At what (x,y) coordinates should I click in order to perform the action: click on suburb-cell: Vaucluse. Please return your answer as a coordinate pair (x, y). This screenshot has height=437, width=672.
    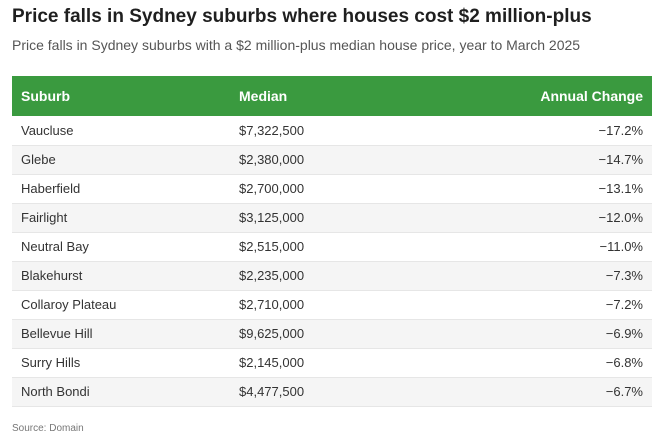
    Looking at the image, I should click on (121, 131).